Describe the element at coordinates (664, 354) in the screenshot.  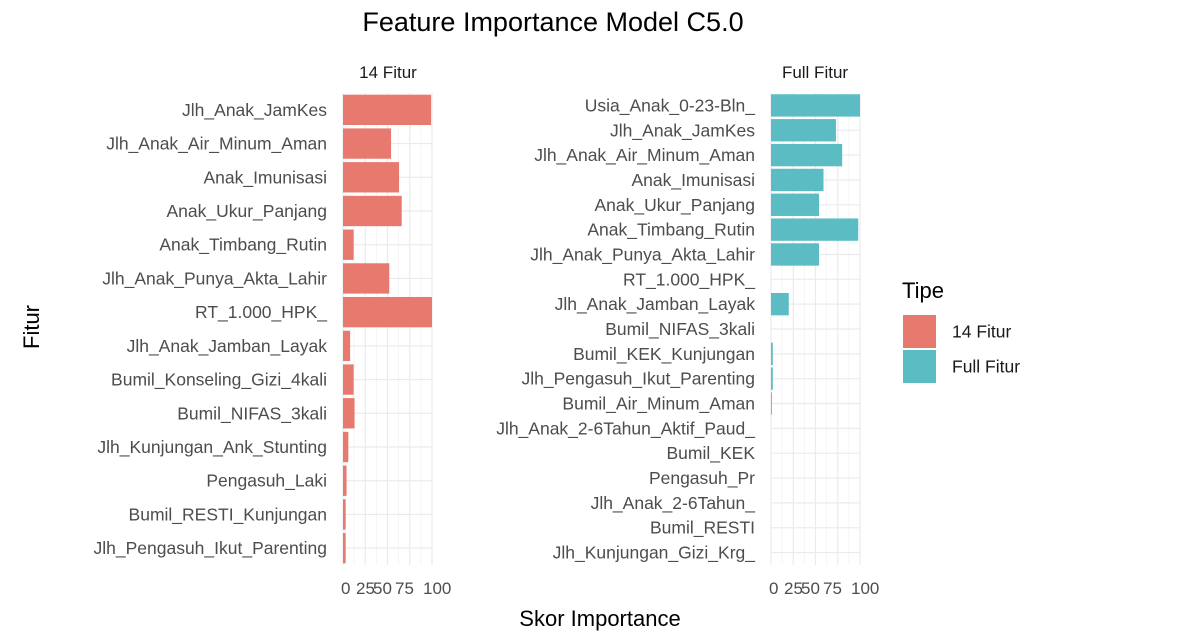
I see `category-label: Bumil_KEK_Kunjungan` at that location.